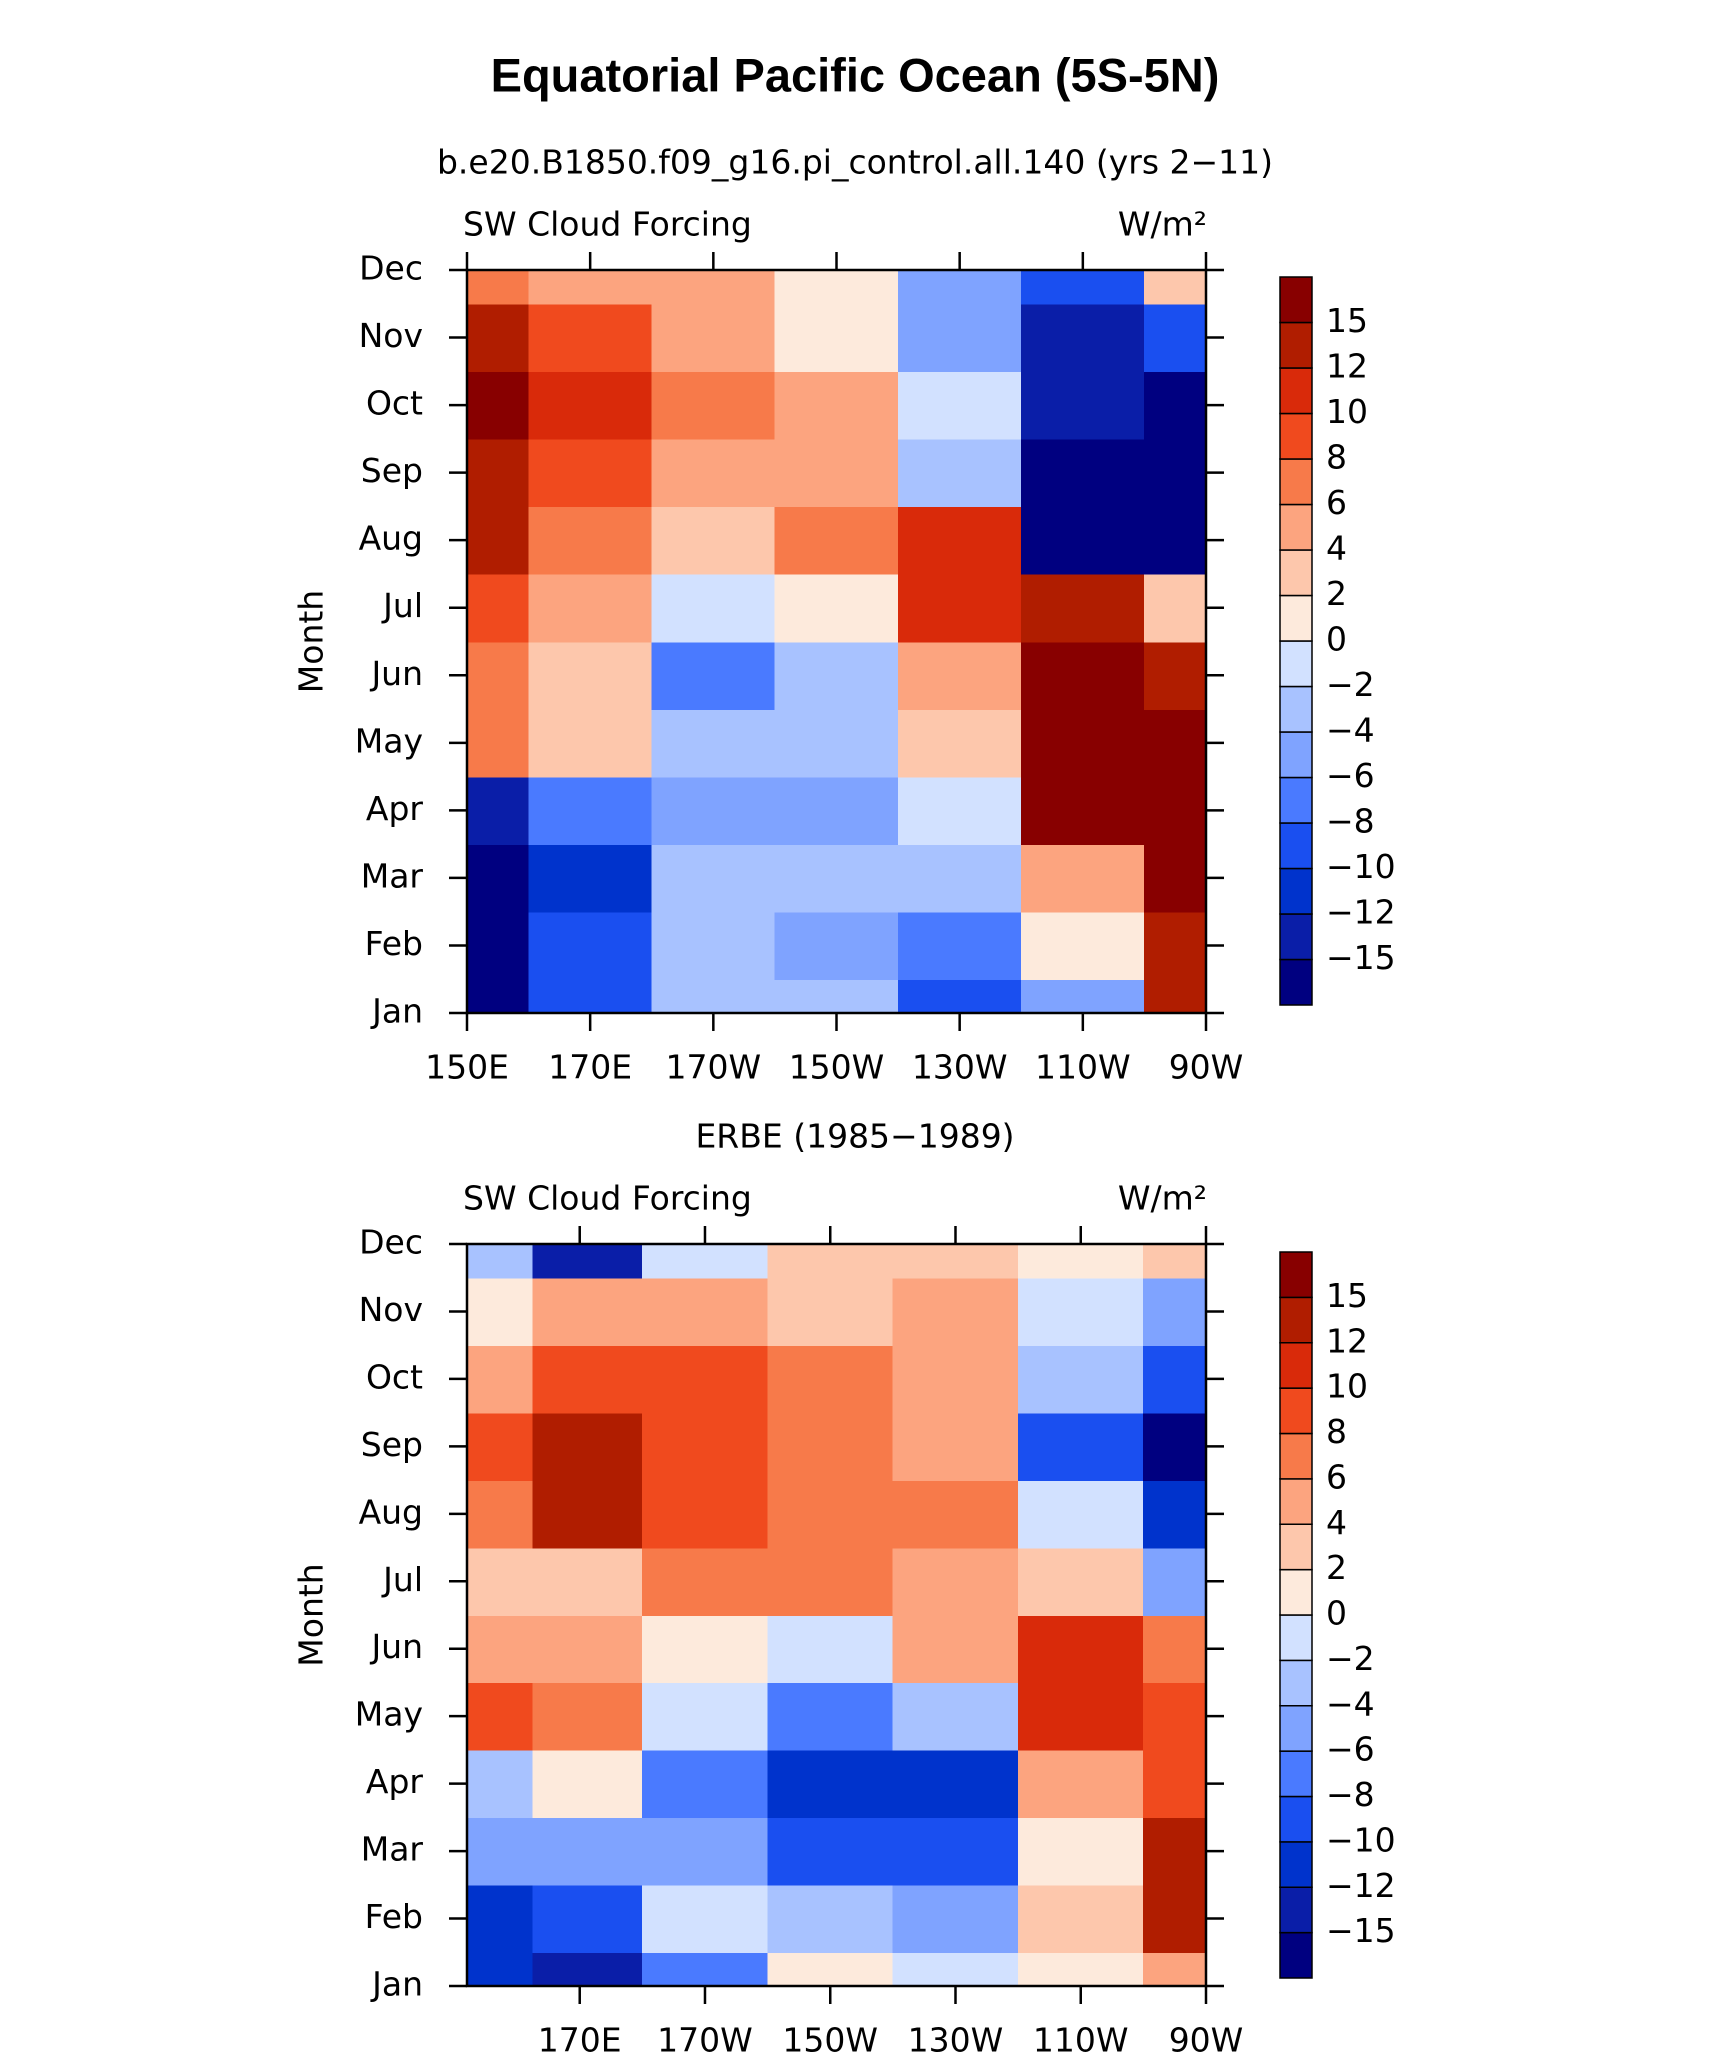  What do you see at coordinates (394, 1916) in the screenshot?
I see `y-tick-label: Feb` at bounding box center [394, 1916].